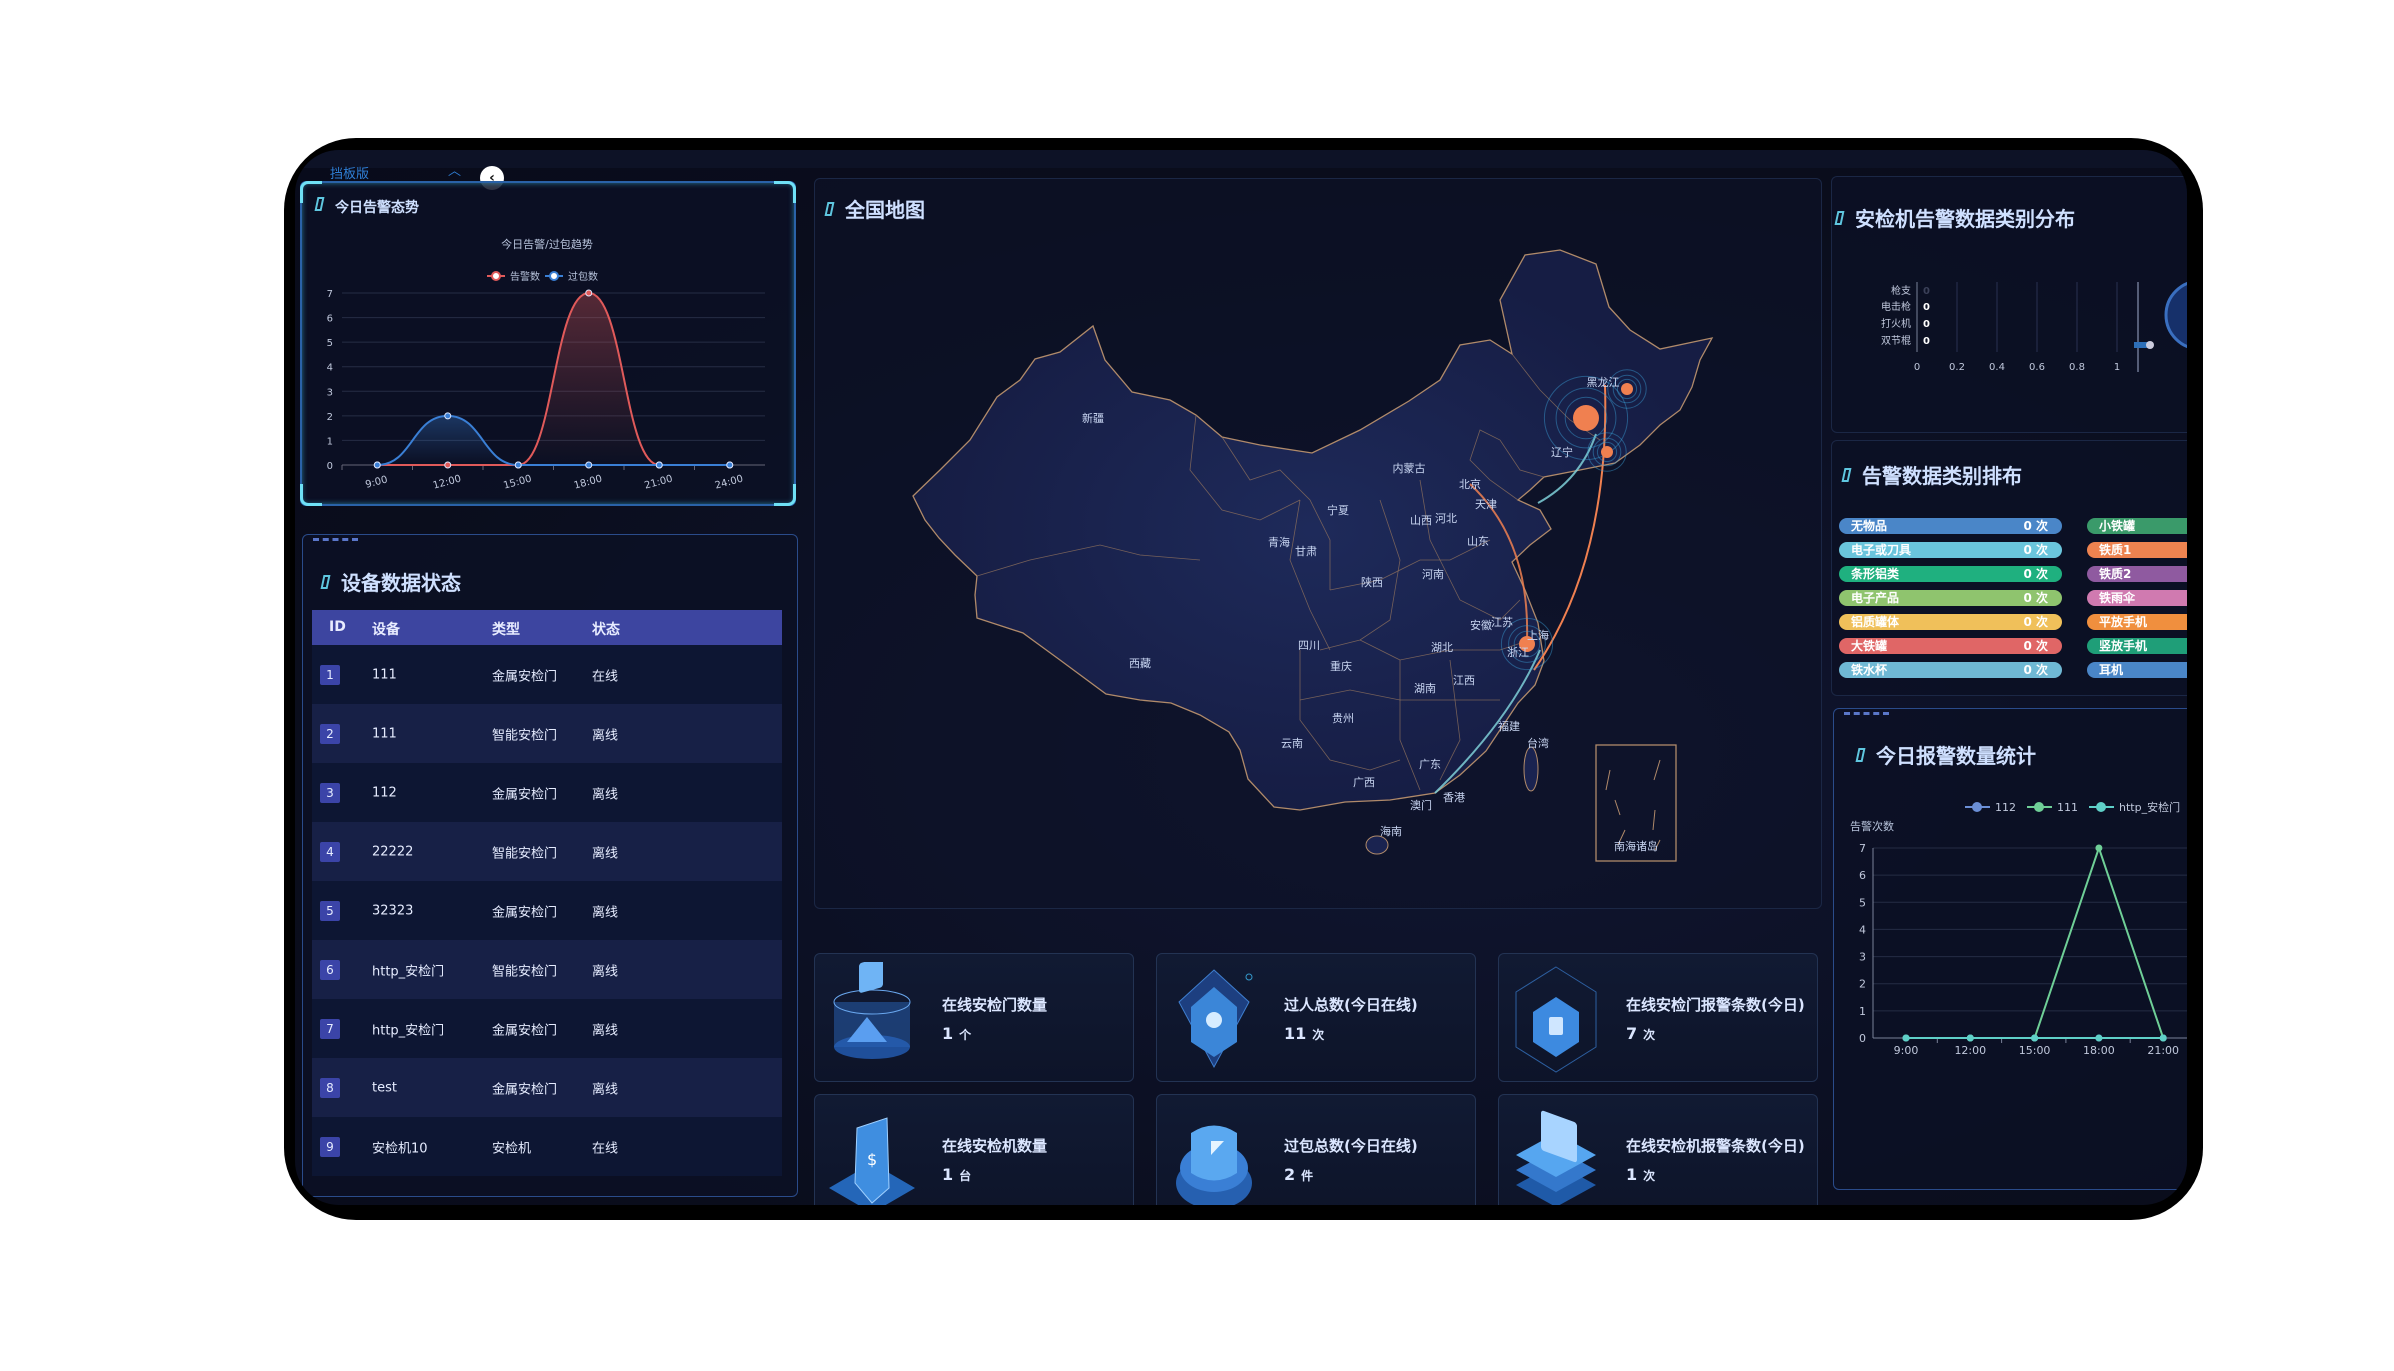  Describe the element at coordinates (1140, 663) in the screenshot. I see `province-label: 西藏` at that location.